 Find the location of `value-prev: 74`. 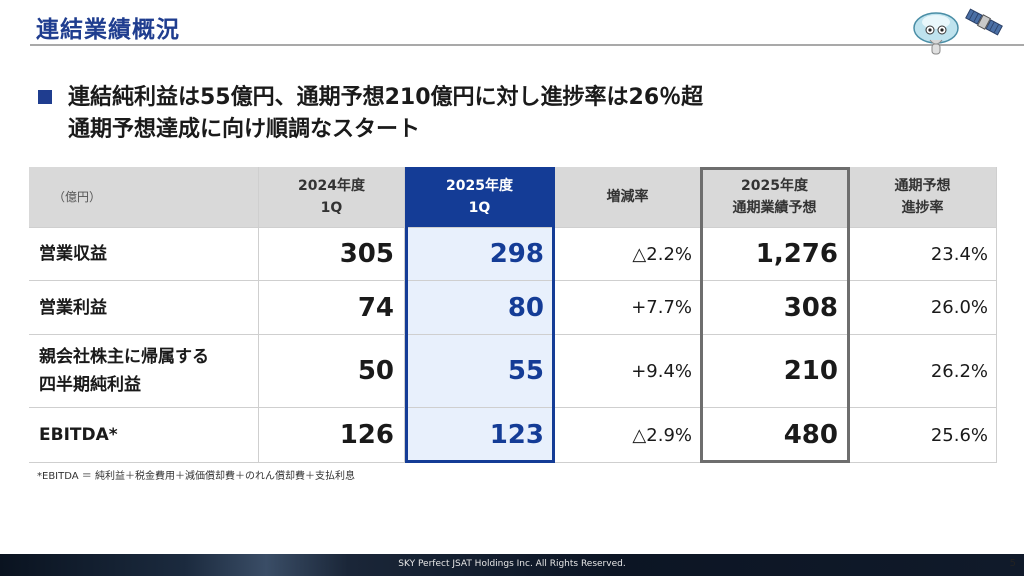

value-prev: 74 is located at coordinates (332, 308).